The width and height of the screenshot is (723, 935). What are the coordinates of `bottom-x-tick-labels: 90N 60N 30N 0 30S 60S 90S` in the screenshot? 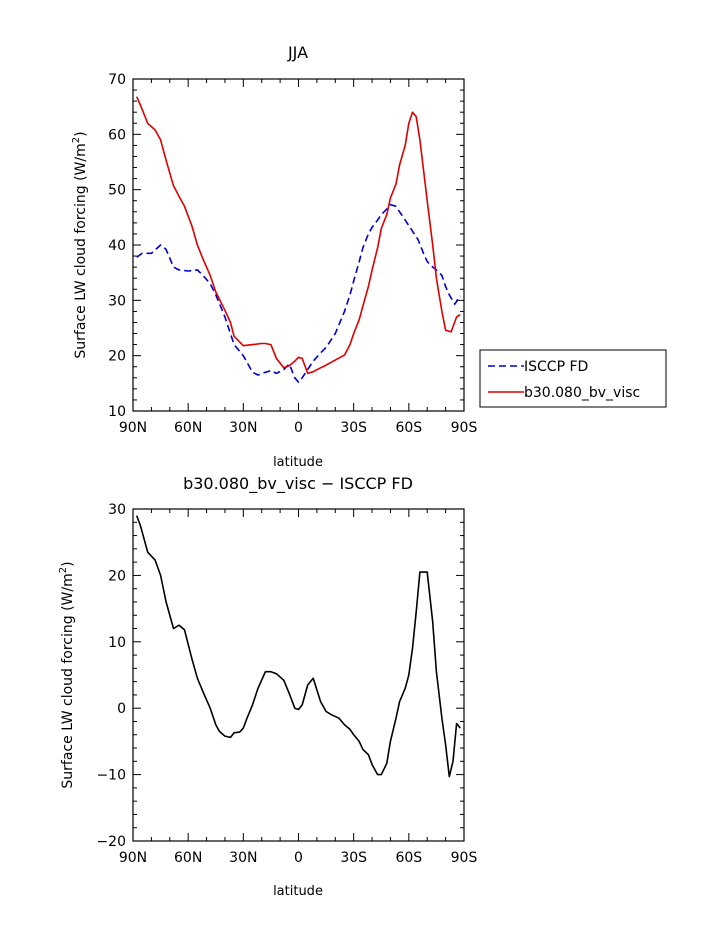 It's located at (298, 858).